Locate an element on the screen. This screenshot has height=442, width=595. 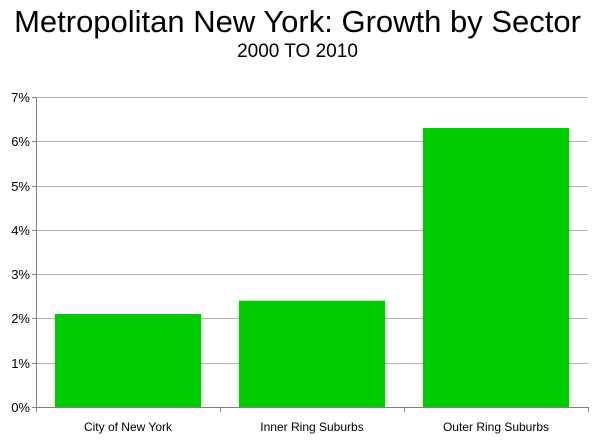
y-tick-label: 1% is located at coordinates (20, 363).